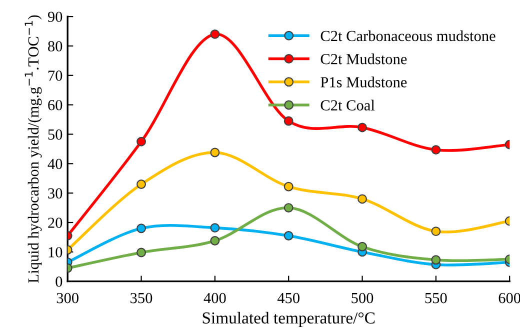 The width and height of the screenshot is (520, 331). Describe the element at coordinates (509, 298) in the screenshot. I see `x-tick-label: 600` at that location.